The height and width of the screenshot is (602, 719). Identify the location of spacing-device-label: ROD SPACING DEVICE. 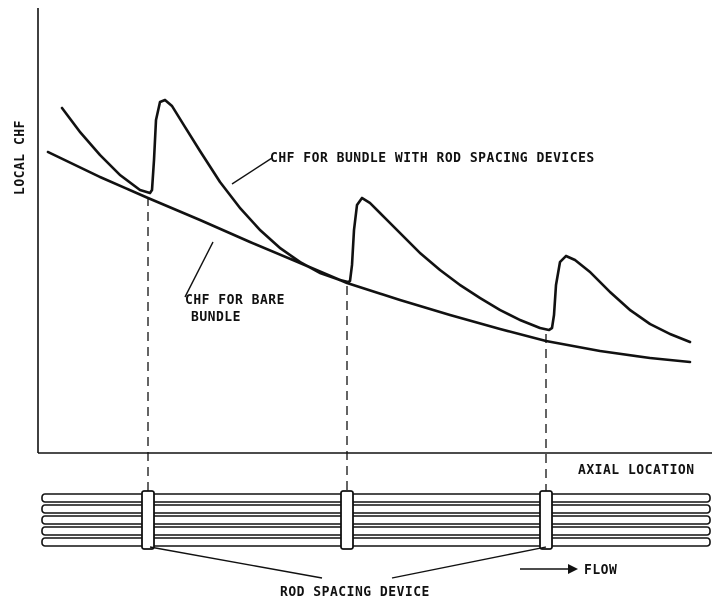
(355, 592).